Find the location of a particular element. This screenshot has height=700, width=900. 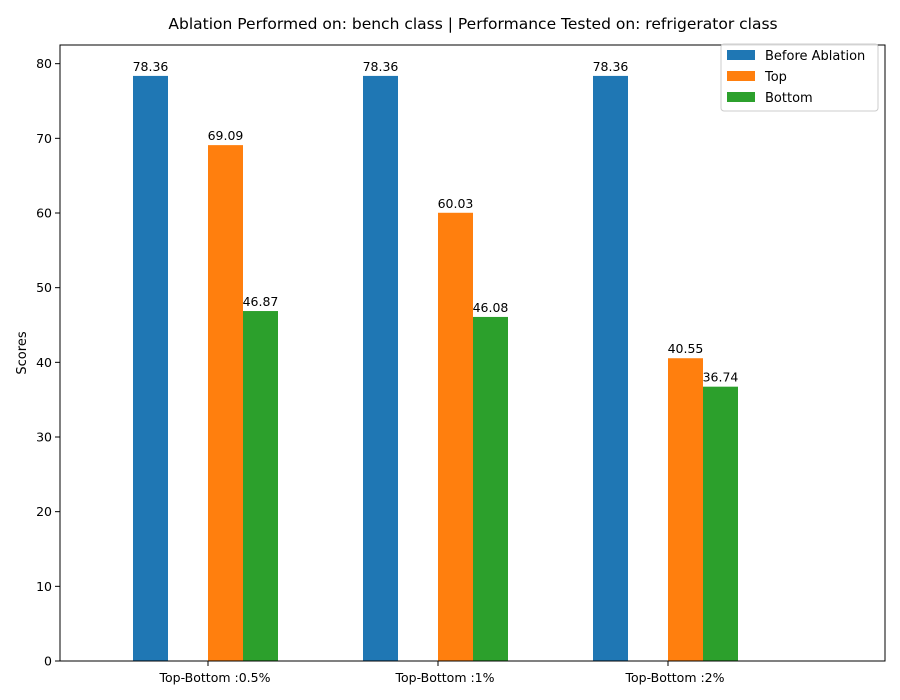

x-tick-label: Top-Bottom :2% is located at coordinates (674, 677).